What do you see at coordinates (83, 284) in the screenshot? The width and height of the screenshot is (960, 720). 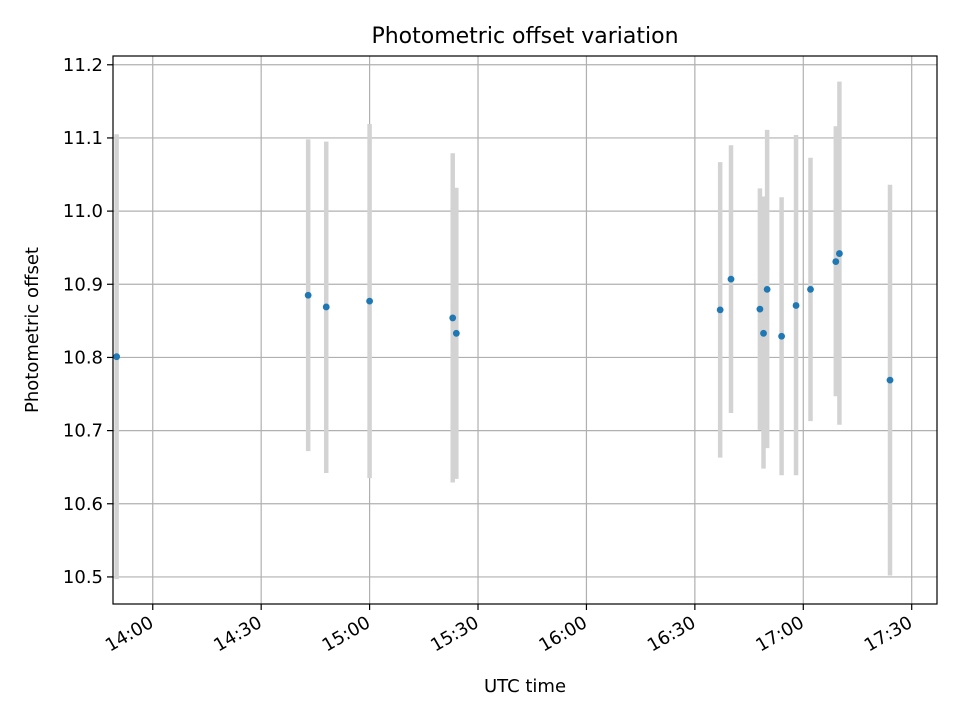 I see `y-tick-label: 10.9` at bounding box center [83, 284].